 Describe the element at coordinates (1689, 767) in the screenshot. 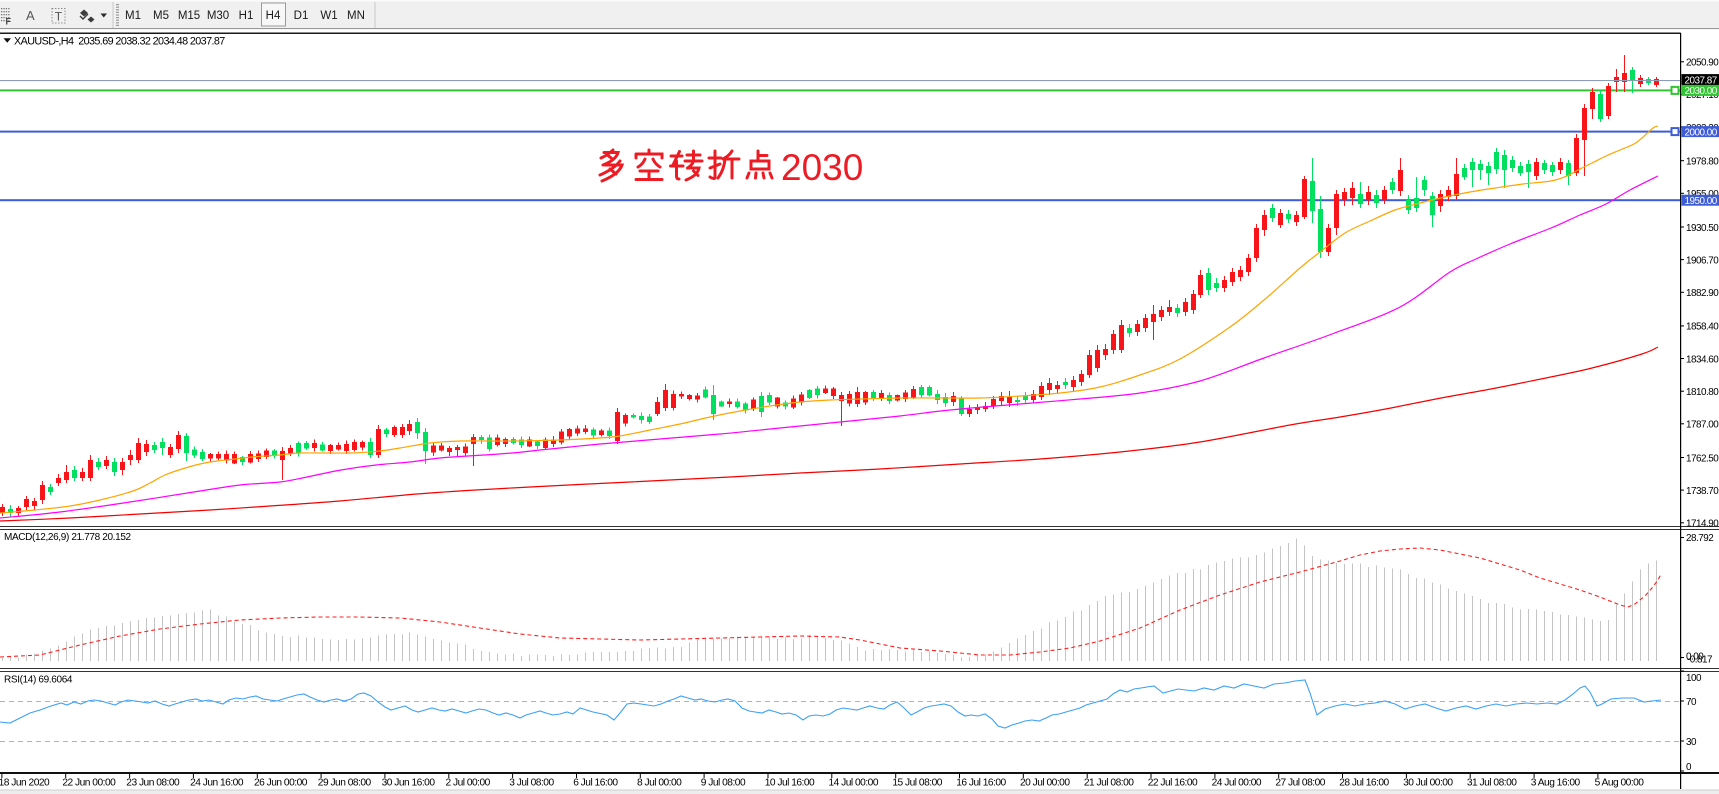

I see `svg-text: 0` at that location.